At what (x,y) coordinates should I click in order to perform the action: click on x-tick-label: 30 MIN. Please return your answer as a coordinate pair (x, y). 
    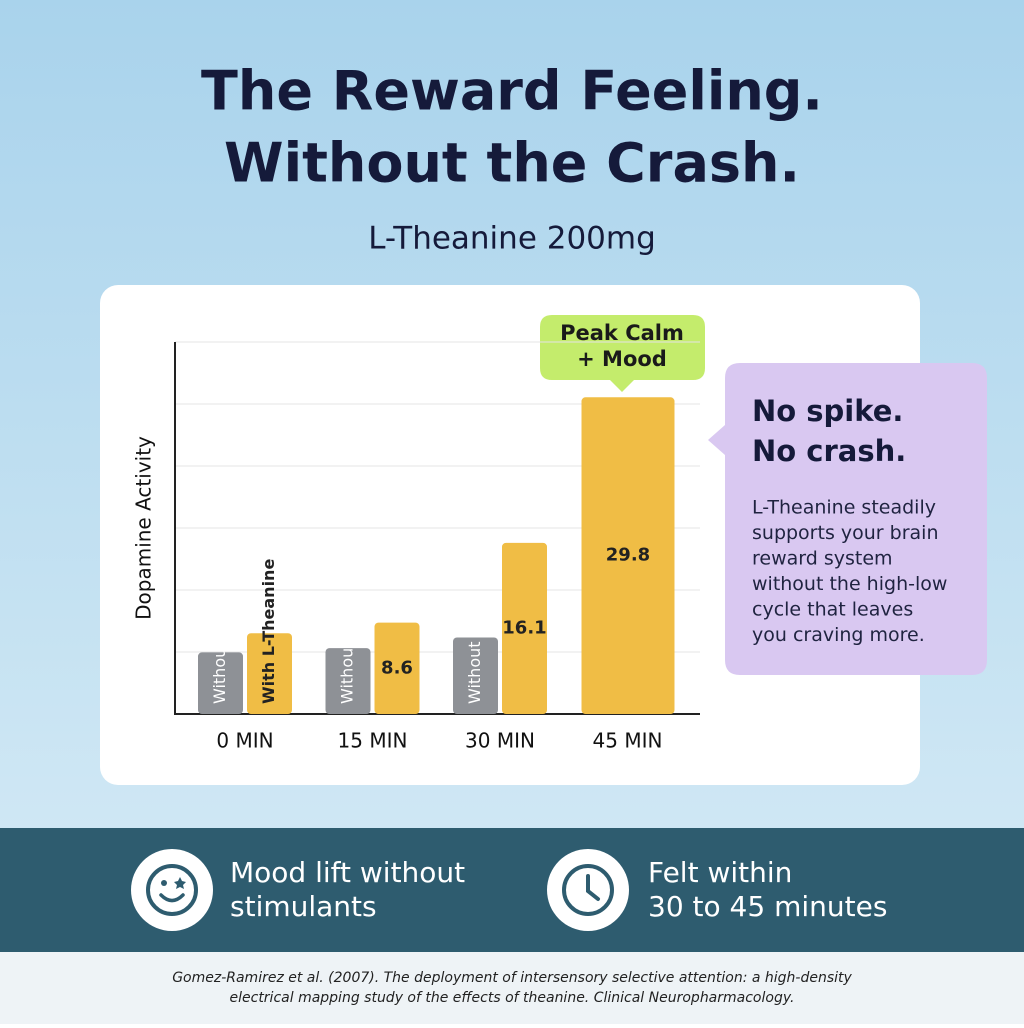
    Looking at the image, I should click on (500, 741).